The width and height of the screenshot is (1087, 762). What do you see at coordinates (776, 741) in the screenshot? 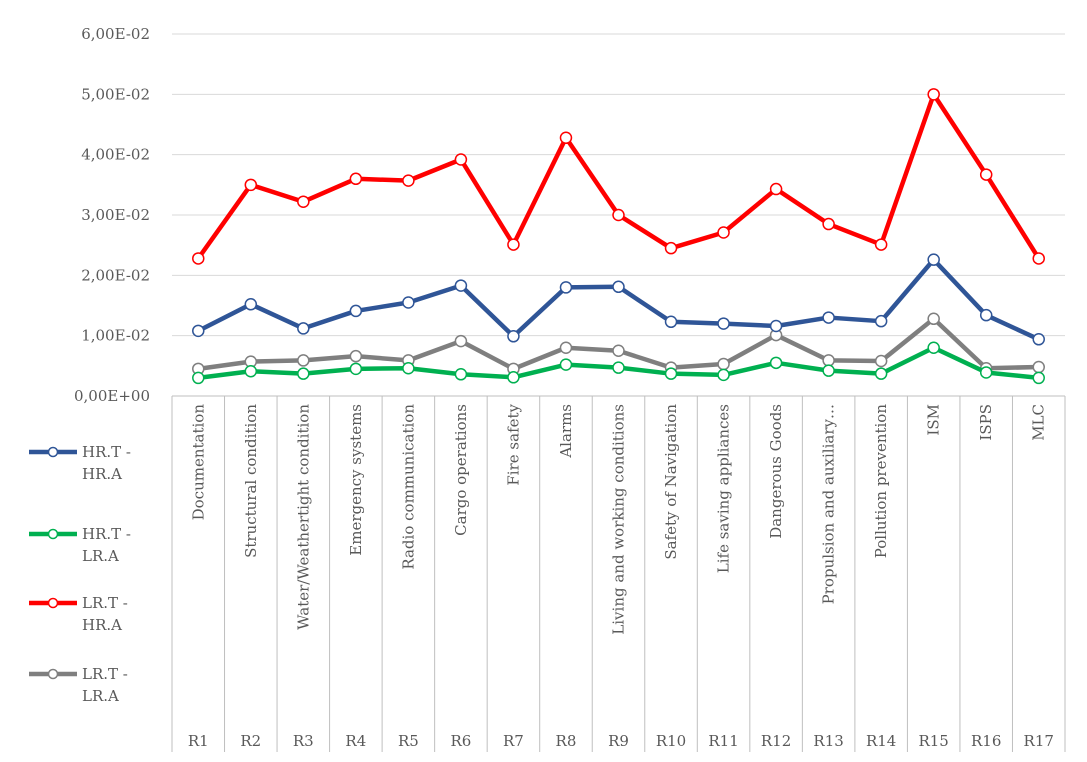
I see `category-code: R12` at bounding box center [776, 741].